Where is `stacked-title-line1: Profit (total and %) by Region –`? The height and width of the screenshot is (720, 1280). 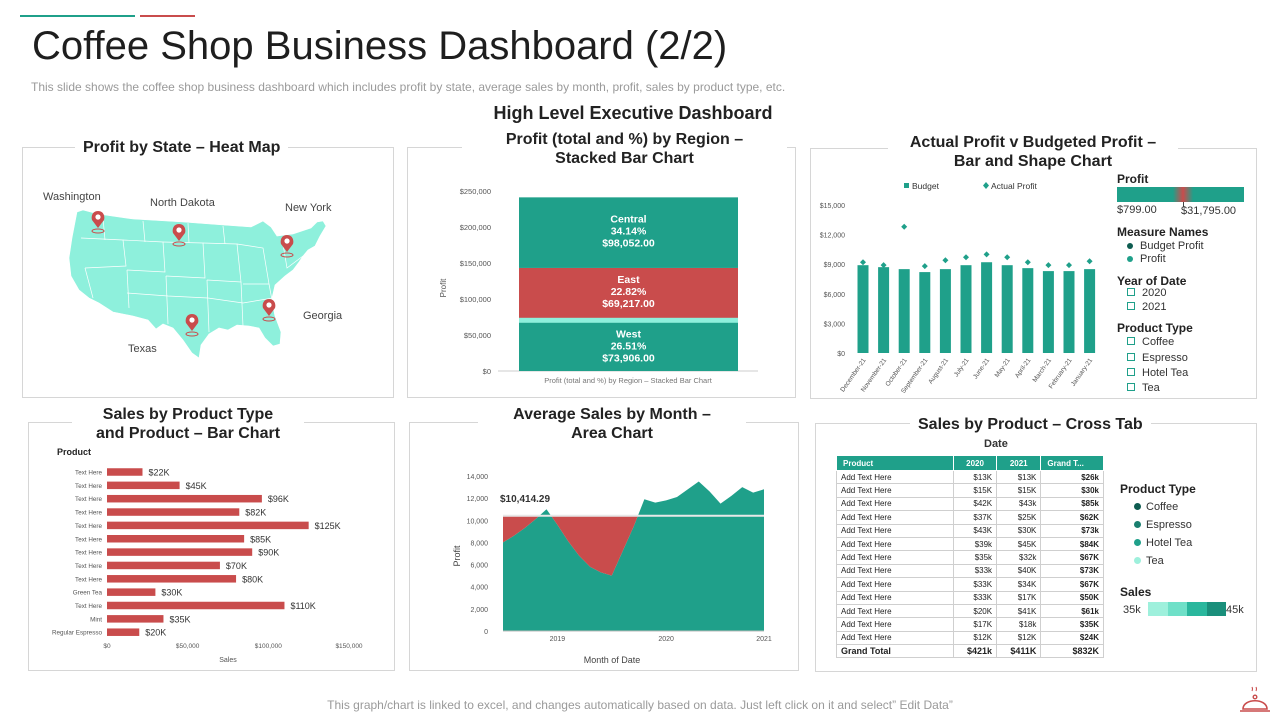 stacked-title-line1: Profit (total and %) by Region – is located at coordinates (624, 139).